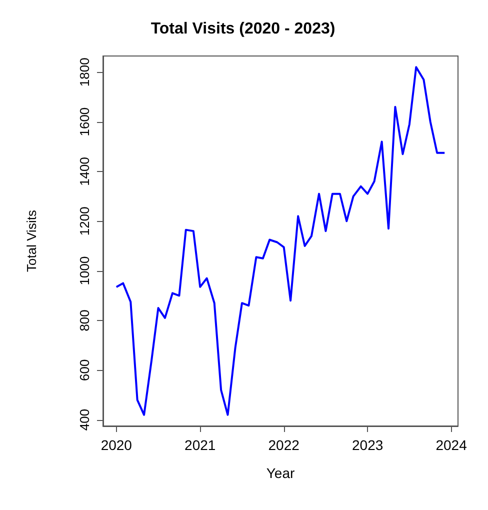 The image size is (488, 510). What do you see at coordinates (84, 121) in the screenshot?
I see `y-tick-label: 1600` at bounding box center [84, 121].